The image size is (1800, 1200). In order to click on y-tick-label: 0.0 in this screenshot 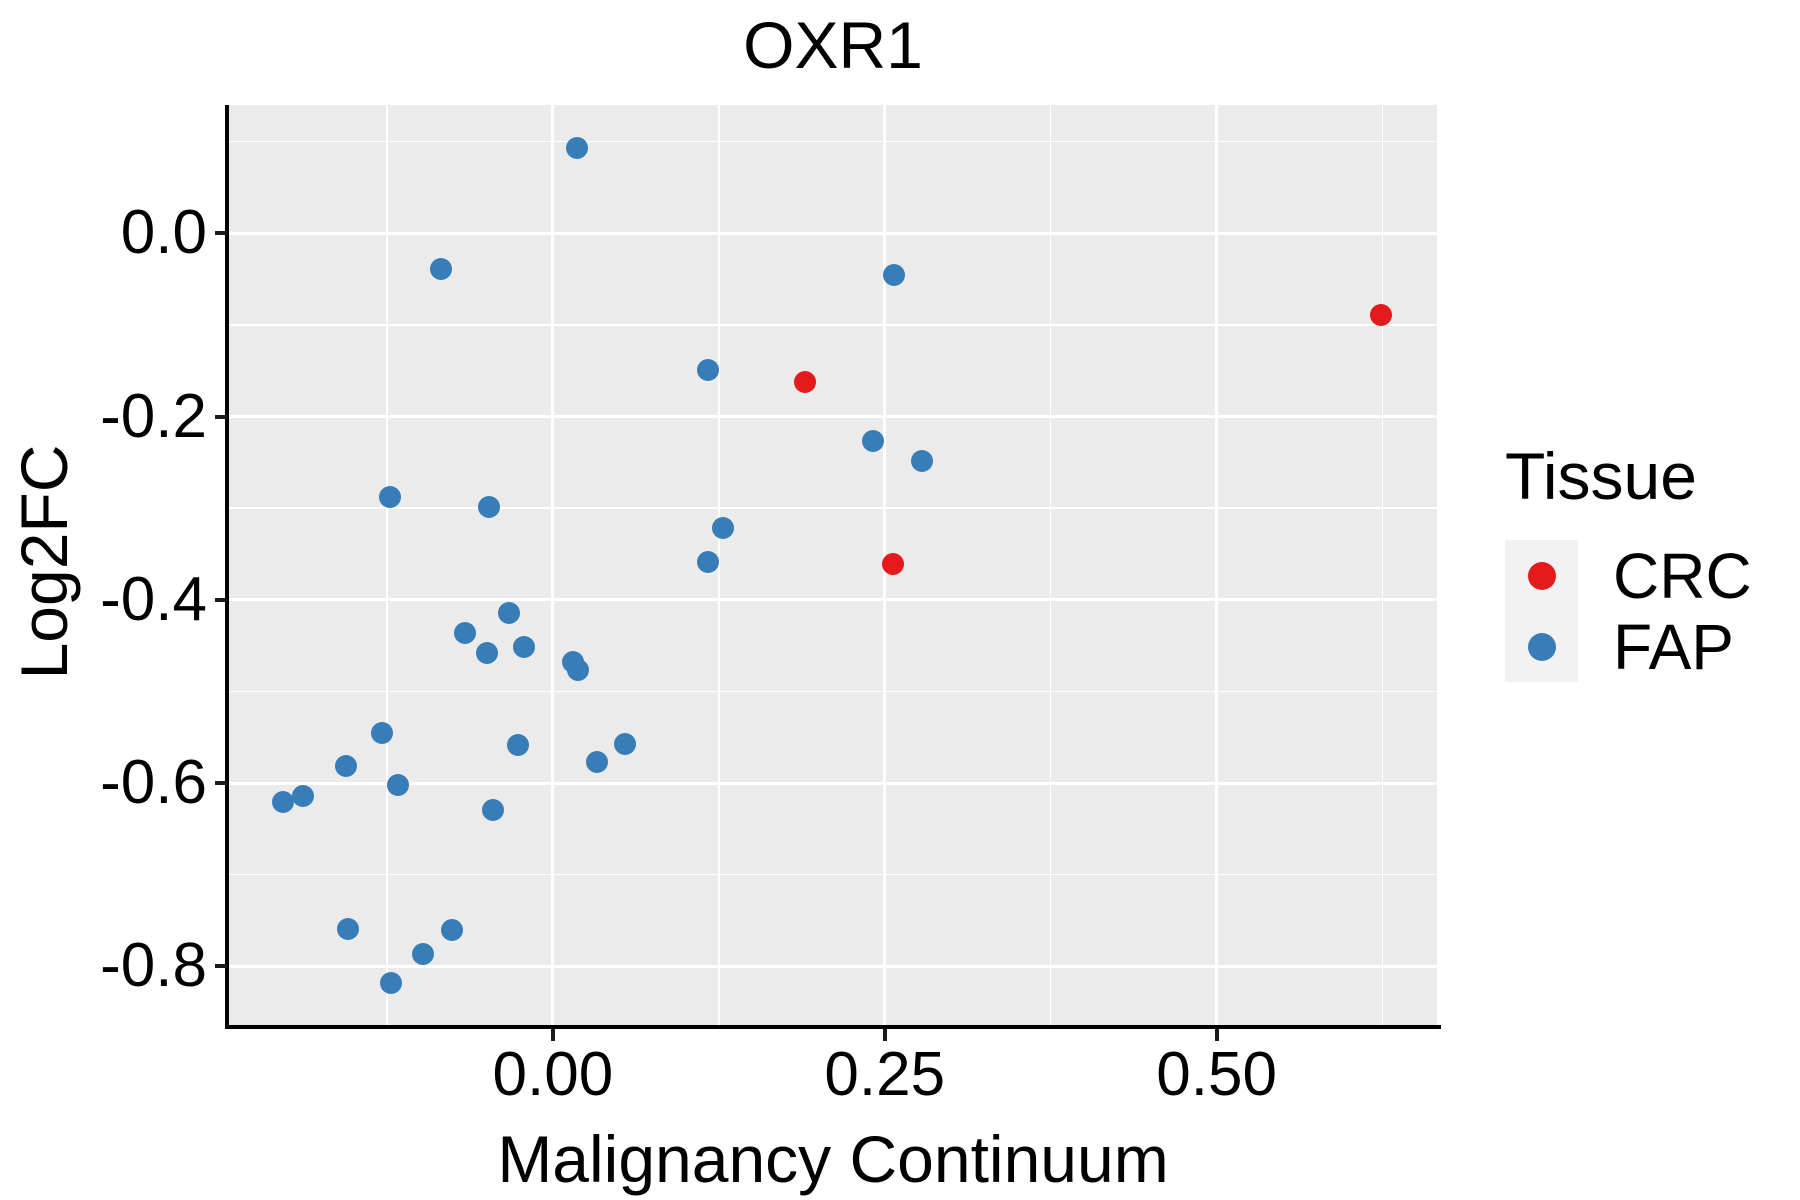, I will do `click(163, 233)`.